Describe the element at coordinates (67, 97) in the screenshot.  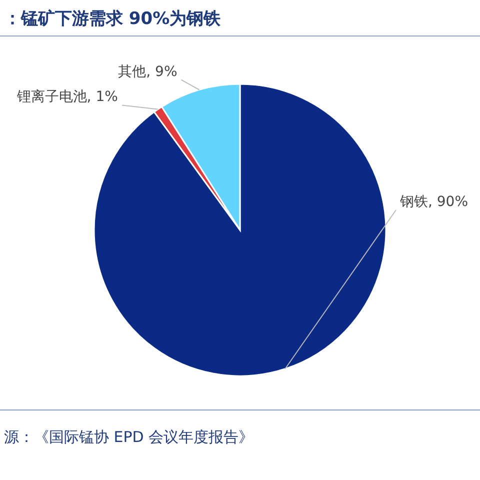
I see `slice-label: 锂离子电池, 1%` at that location.